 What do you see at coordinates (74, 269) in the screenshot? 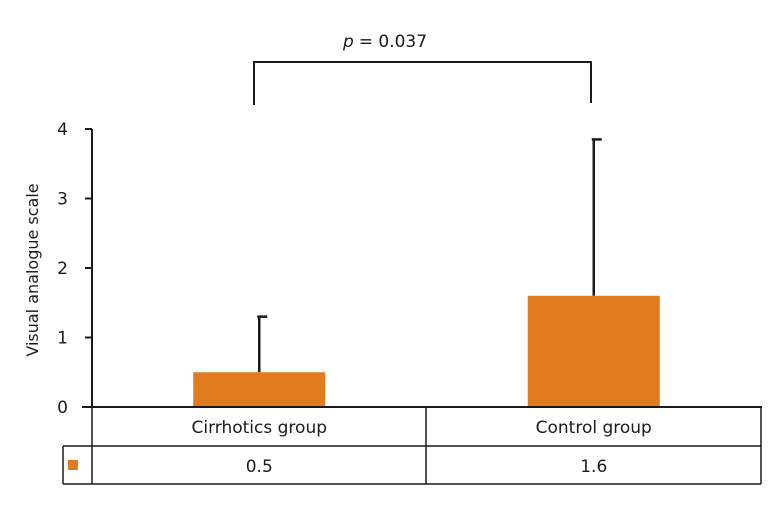
I see `y-axis-ticks: 0 1 2 3 4` at bounding box center [74, 269].